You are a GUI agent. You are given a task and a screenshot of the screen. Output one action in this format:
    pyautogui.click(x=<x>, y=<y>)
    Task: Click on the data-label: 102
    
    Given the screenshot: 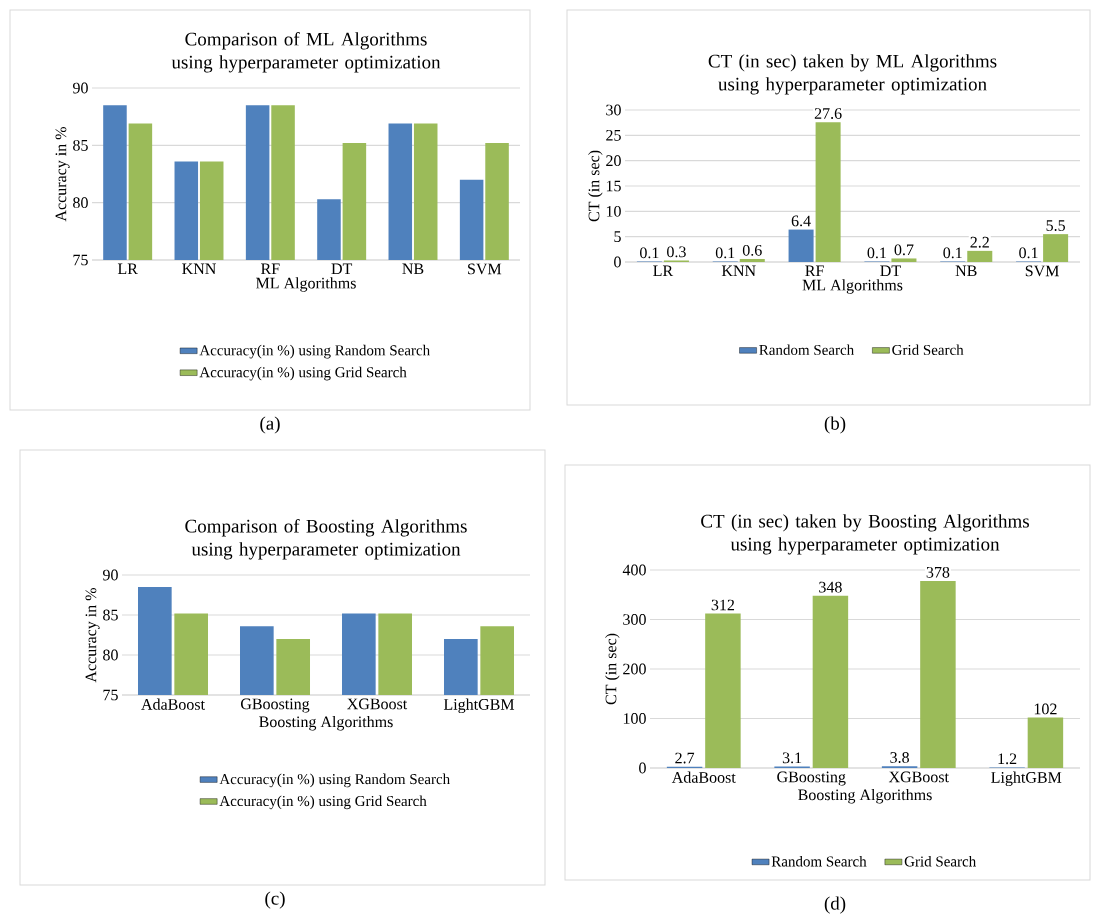 What is the action you would take?
    pyautogui.click(x=1045, y=709)
    